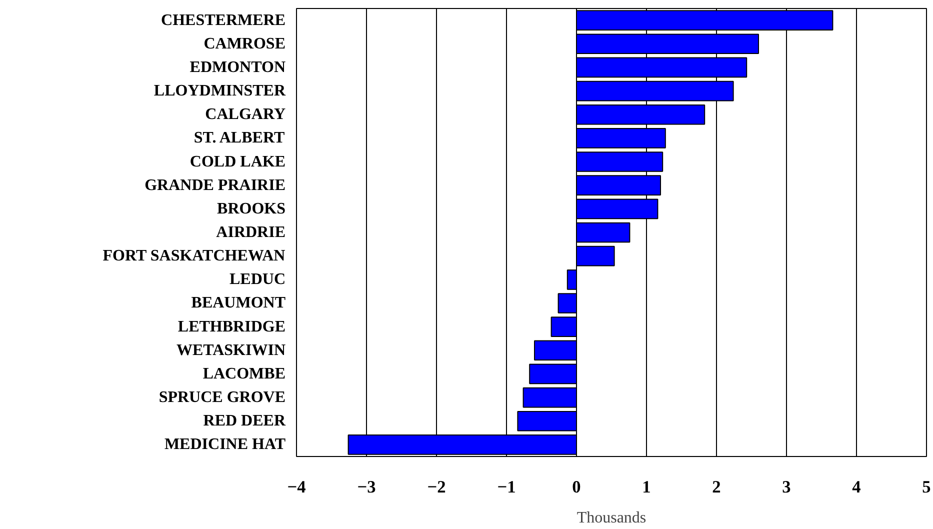 The height and width of the screenshot is (529, 933). I want to click on y-tick-label: EDMONTON, so click(238, 67).